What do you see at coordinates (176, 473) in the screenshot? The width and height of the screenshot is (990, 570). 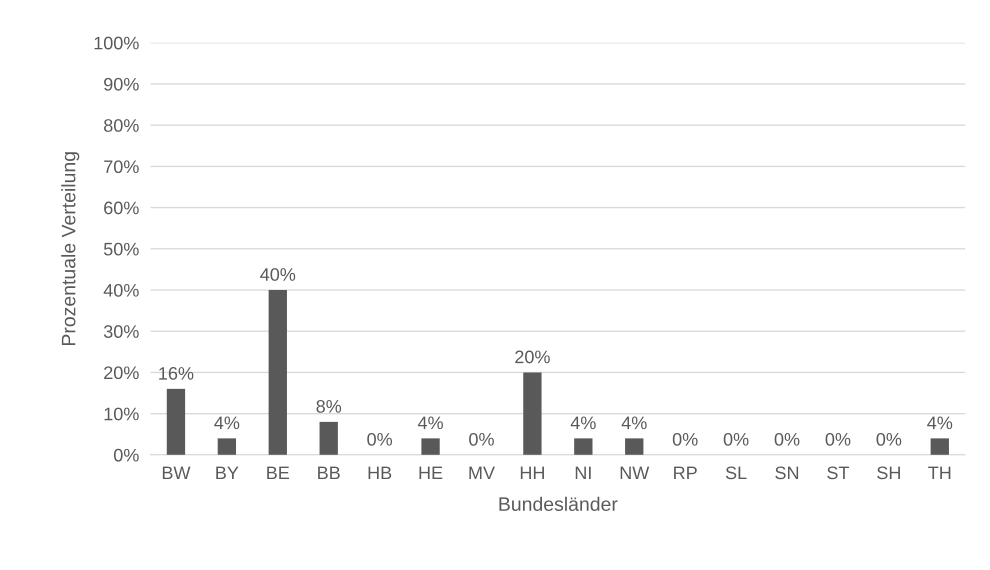 I see `x-tick-label: BW` at bounding box center [176, 473].